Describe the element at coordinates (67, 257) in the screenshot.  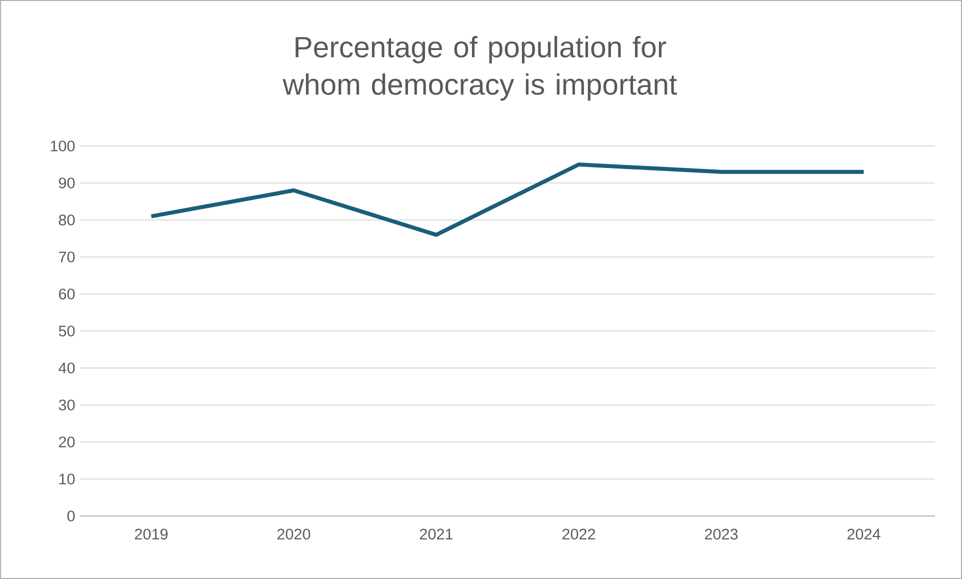
I see `y-tick-label: 70` at that location.